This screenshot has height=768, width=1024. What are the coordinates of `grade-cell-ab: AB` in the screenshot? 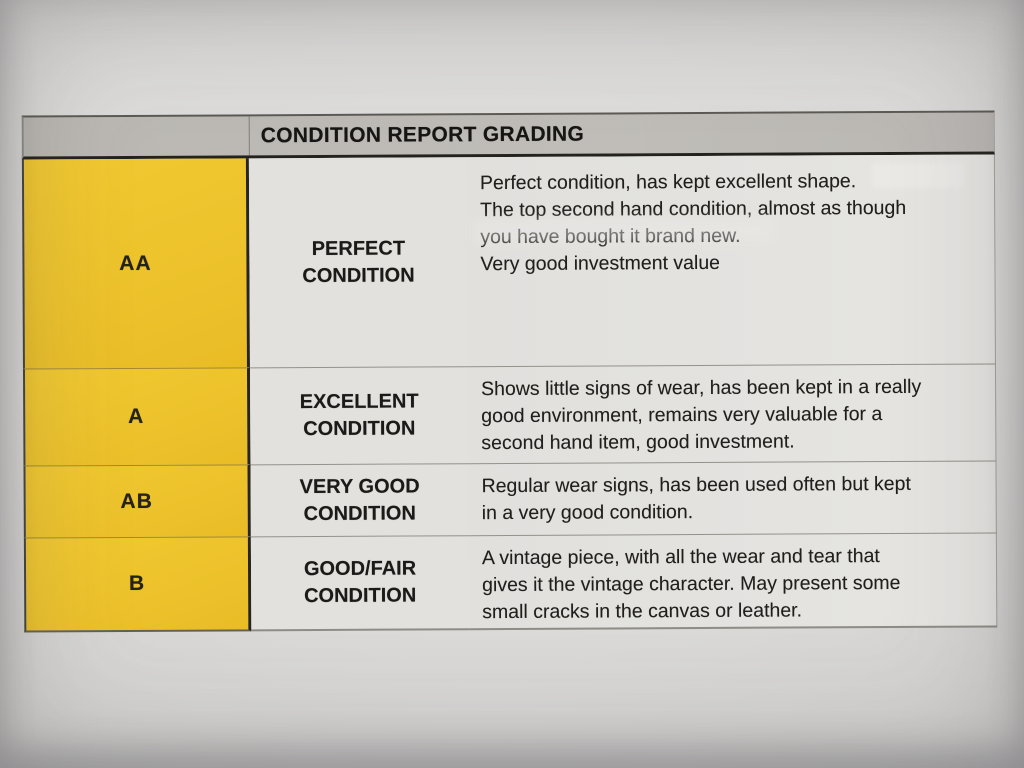 It's located at (137, 501).